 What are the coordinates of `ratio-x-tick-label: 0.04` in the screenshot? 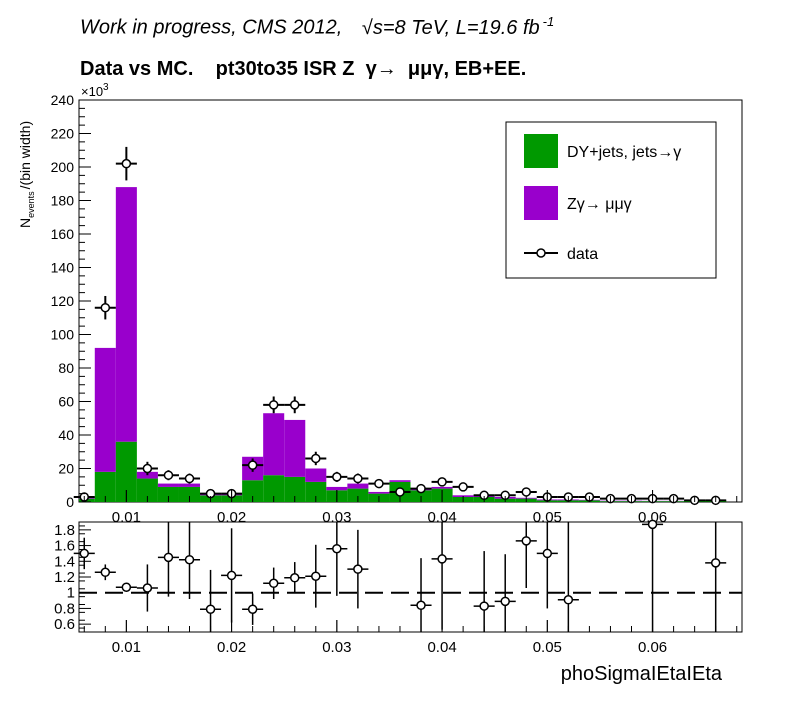 It's located at (441, 647).